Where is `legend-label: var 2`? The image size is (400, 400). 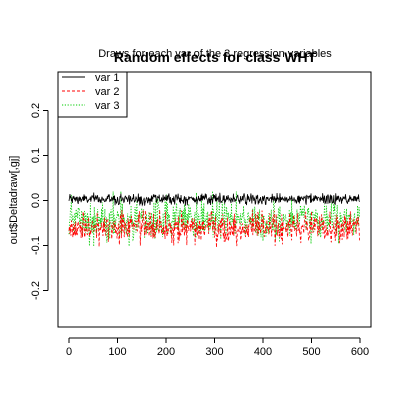
legend-label: var 2 is located at coordinates (107, 92).